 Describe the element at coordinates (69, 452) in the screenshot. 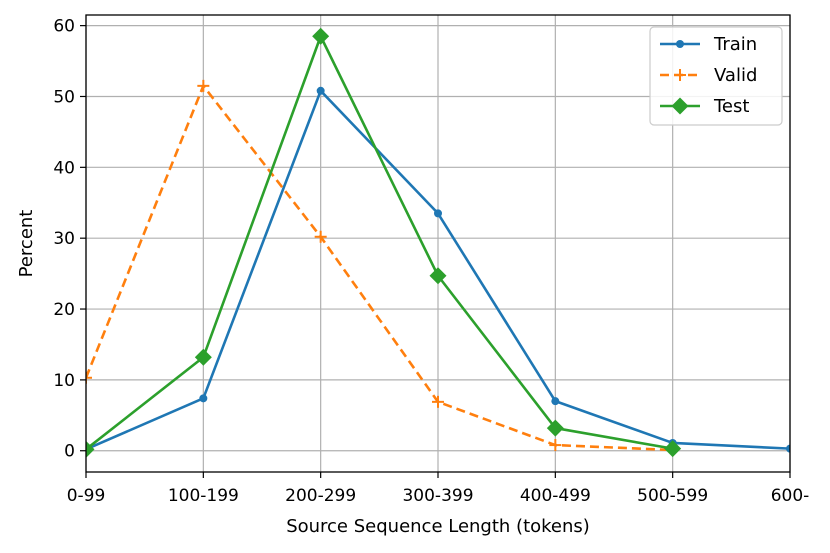

I see `y-tick-label: 0` at that location.